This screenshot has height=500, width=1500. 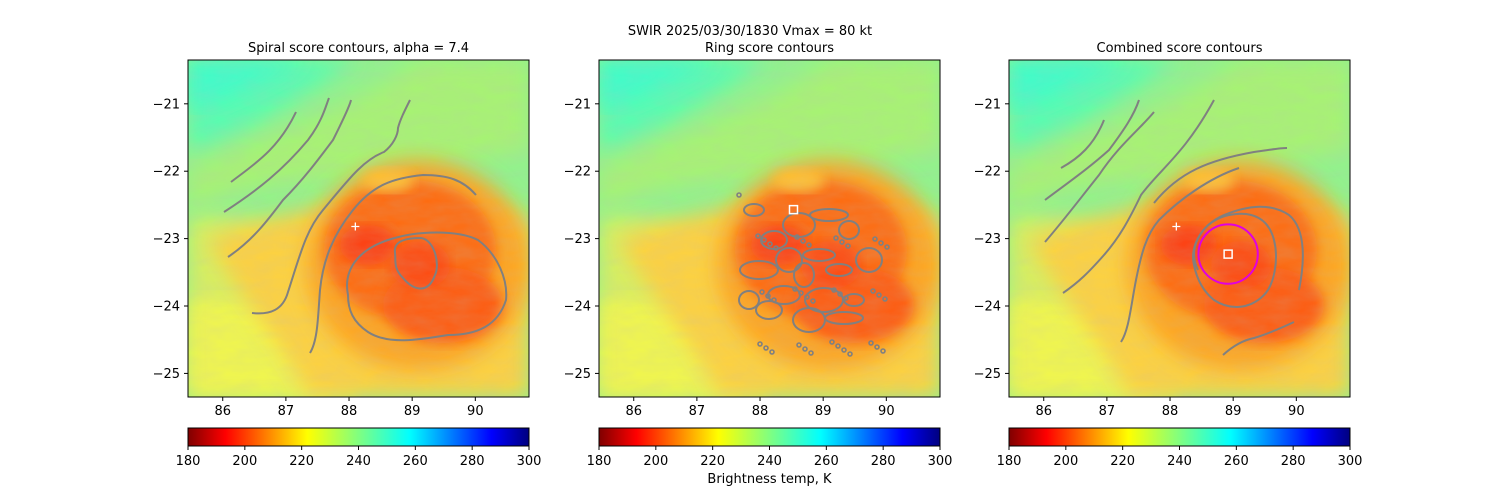 I want to click on score-contours, so click(x=365, y=225).